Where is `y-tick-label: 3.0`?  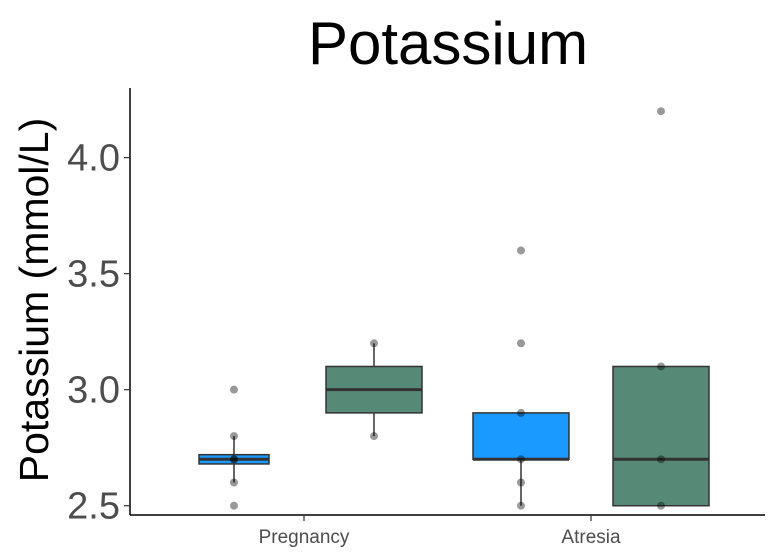 y-tick-label: 3.0 is located at coordinates (93, 391).